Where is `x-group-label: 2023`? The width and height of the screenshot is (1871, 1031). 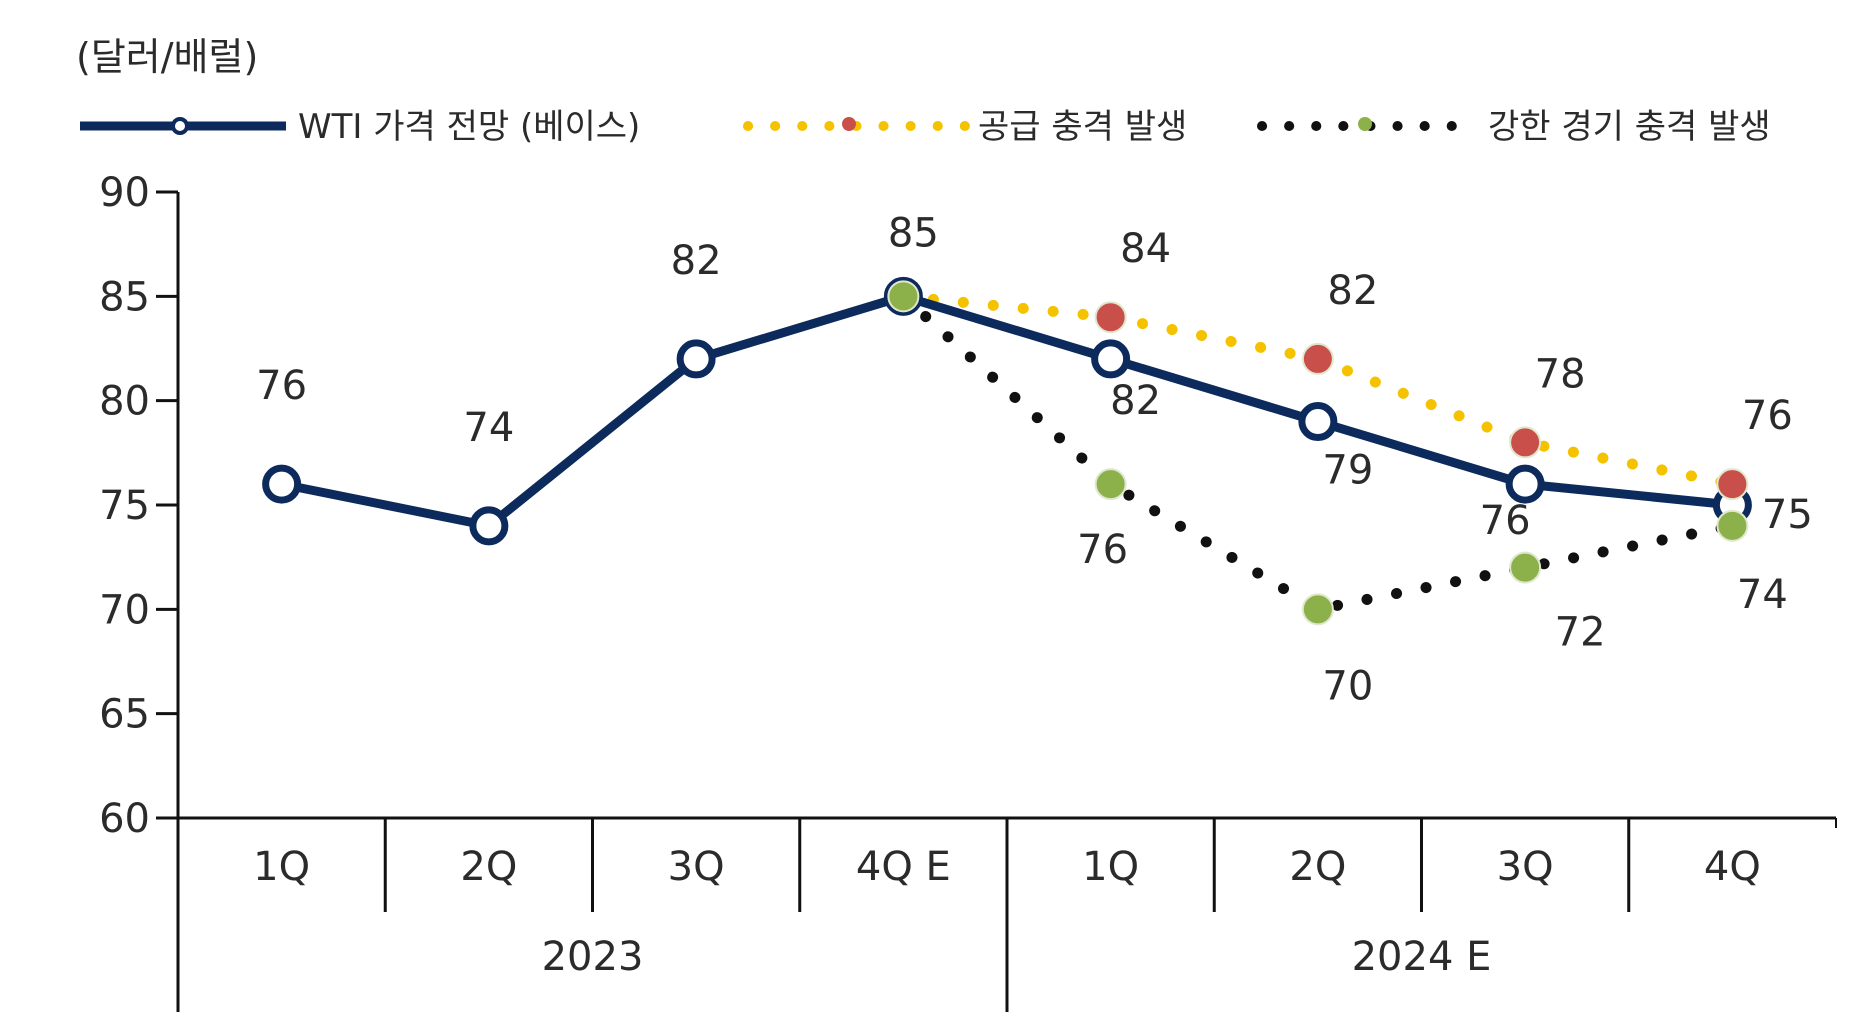
x-group-label: 2023 is located at coordinates (593, 957).